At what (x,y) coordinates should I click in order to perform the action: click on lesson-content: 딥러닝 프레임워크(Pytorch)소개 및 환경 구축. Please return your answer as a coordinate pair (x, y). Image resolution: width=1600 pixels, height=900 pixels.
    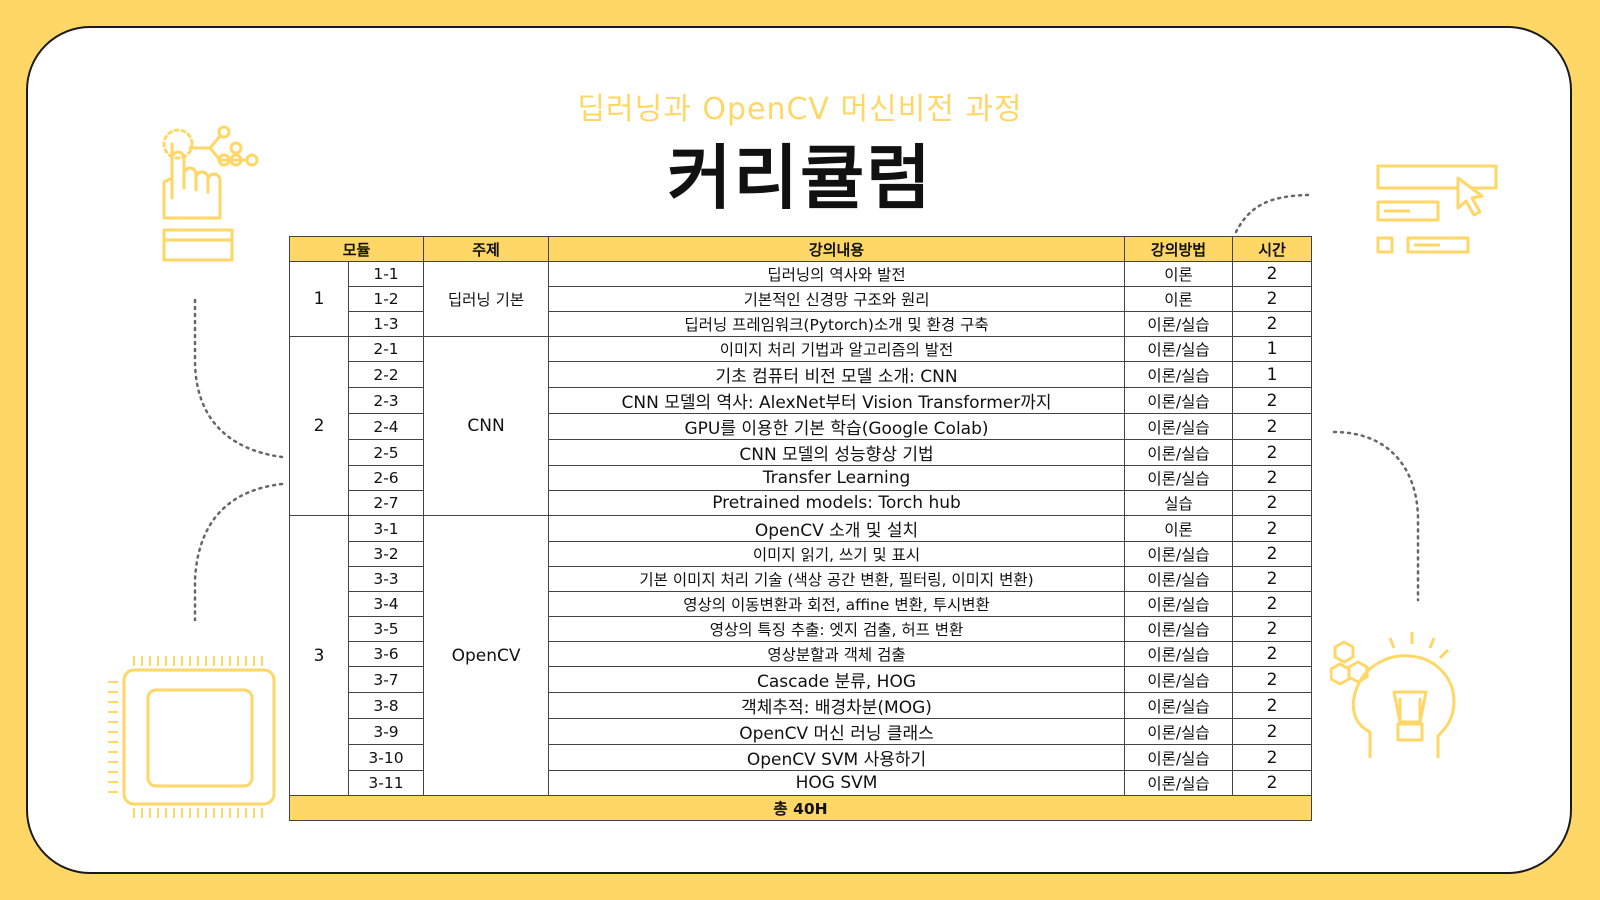
    Looking at the image, I should click on (837, 324).